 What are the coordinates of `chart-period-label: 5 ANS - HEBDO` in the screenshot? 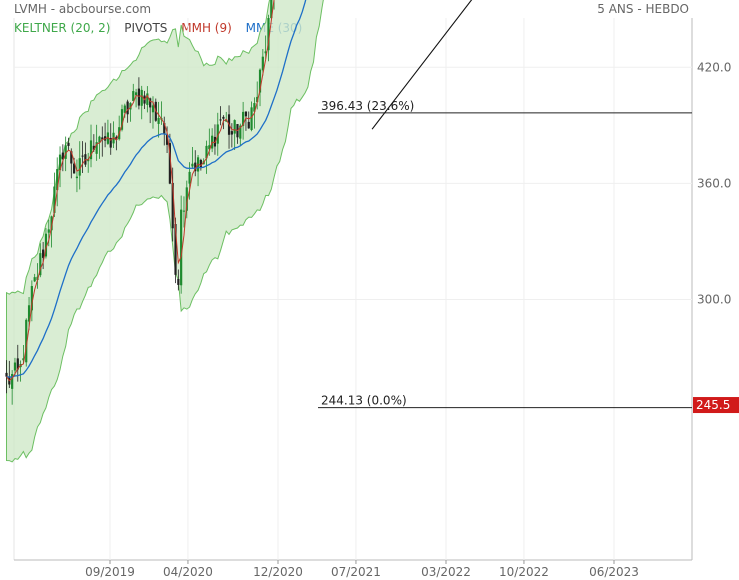 It's located at (643, 9).